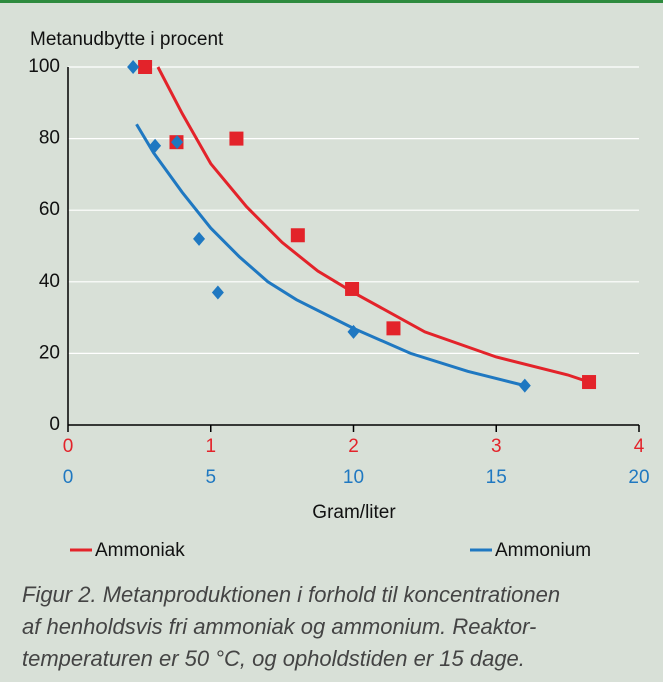  What do you see at coordinates (44, 66) in the screenshot?
I see `y-tick-label: 100` at bounding box center [44, 66].